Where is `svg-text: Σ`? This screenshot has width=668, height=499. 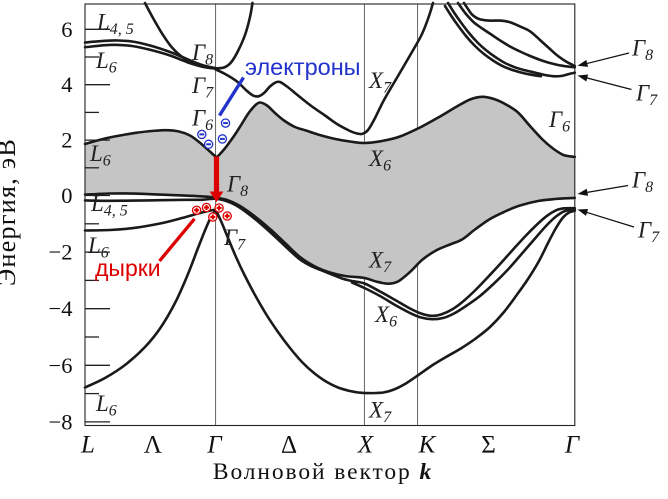
svg-text: Σ is located at coordinates (488, 445).